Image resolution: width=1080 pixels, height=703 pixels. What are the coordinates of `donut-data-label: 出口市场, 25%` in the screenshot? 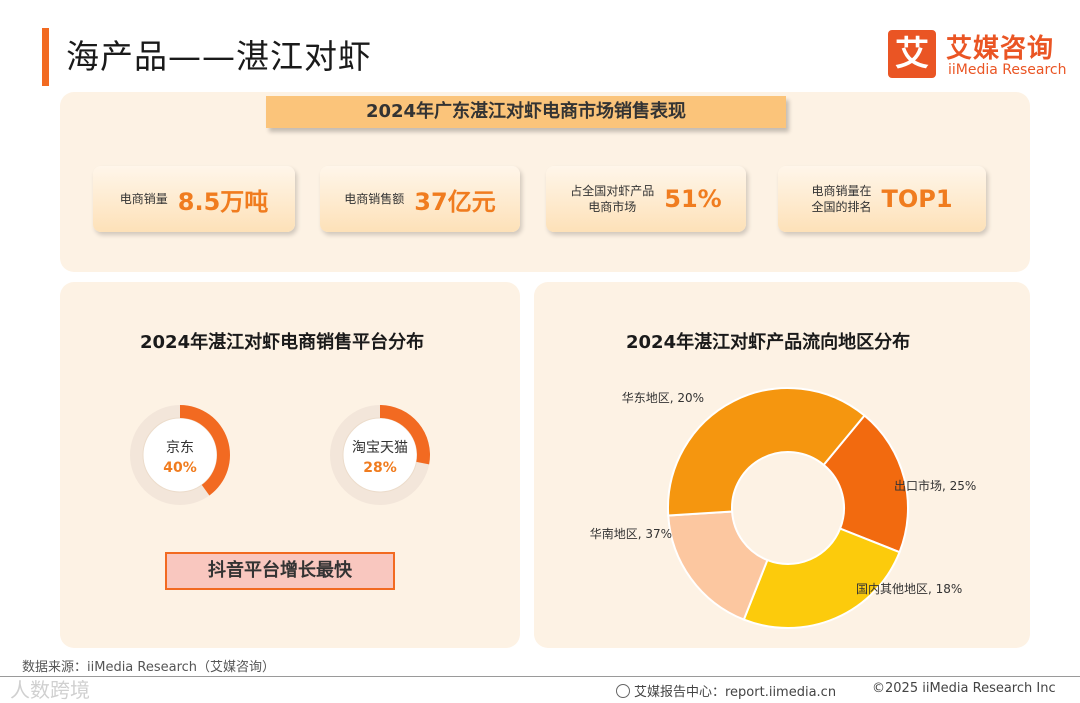 It's located at (935, 485).